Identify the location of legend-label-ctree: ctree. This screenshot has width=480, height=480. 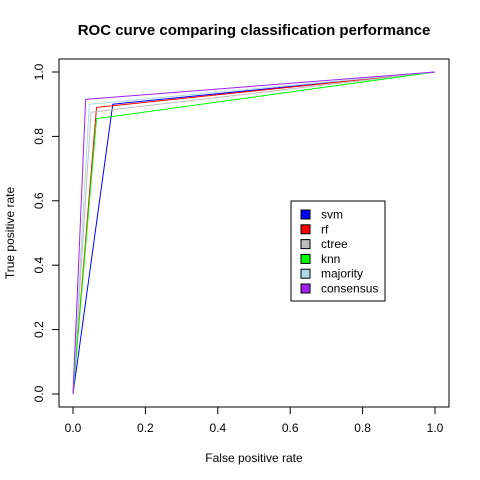
(334, 244).